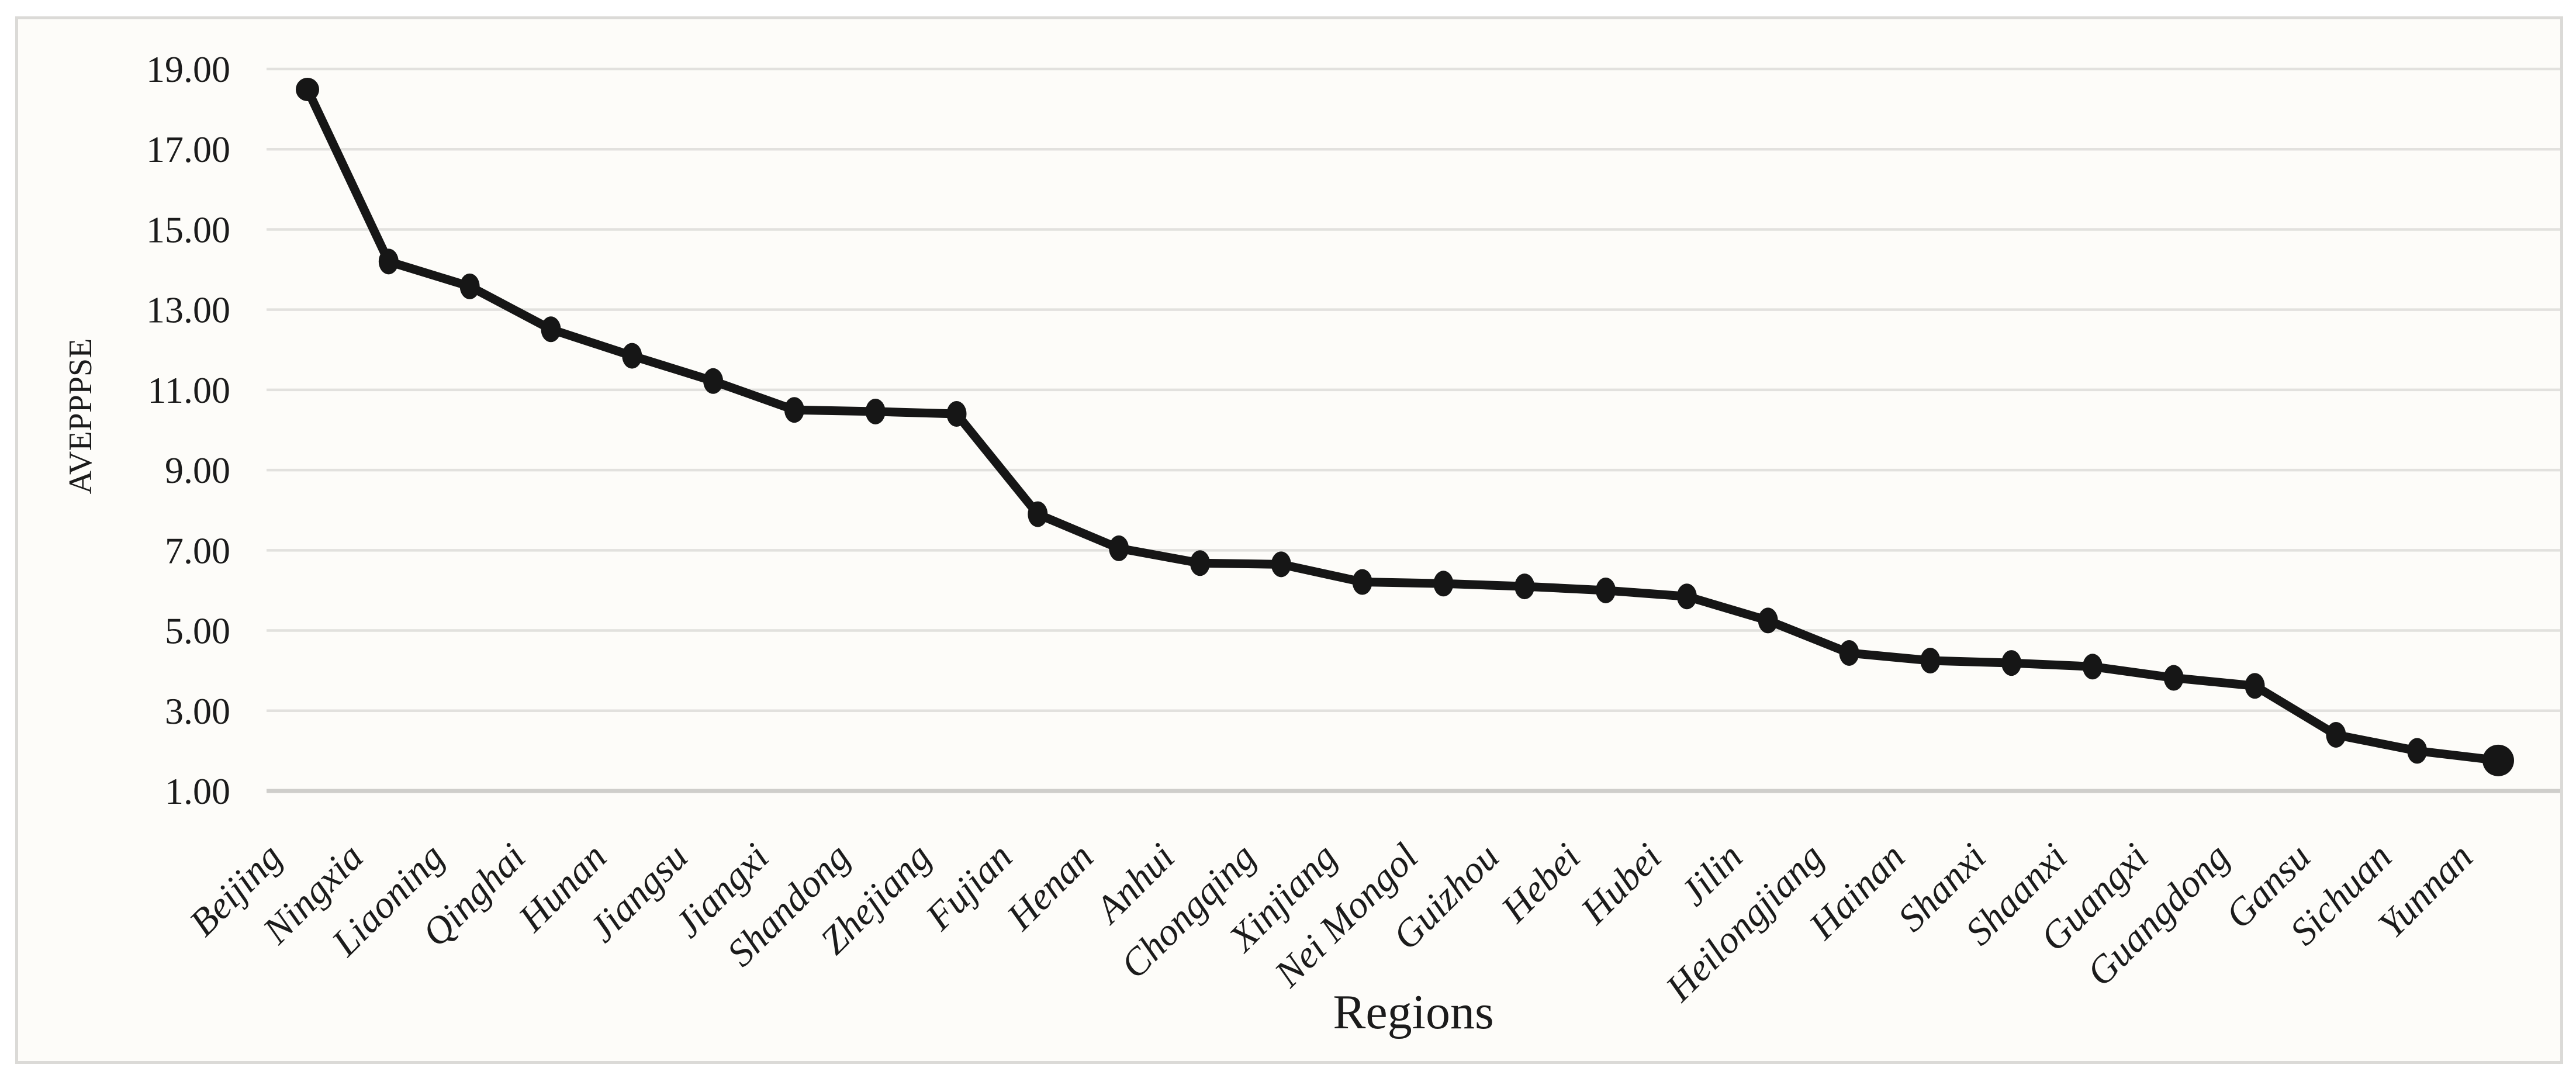 The width and height of the screenshot is (2576, 1085). Describe the element at coordinates (81, 417) in the screenshot. I see `y-axis-title: AVEPPPSE` at that location.